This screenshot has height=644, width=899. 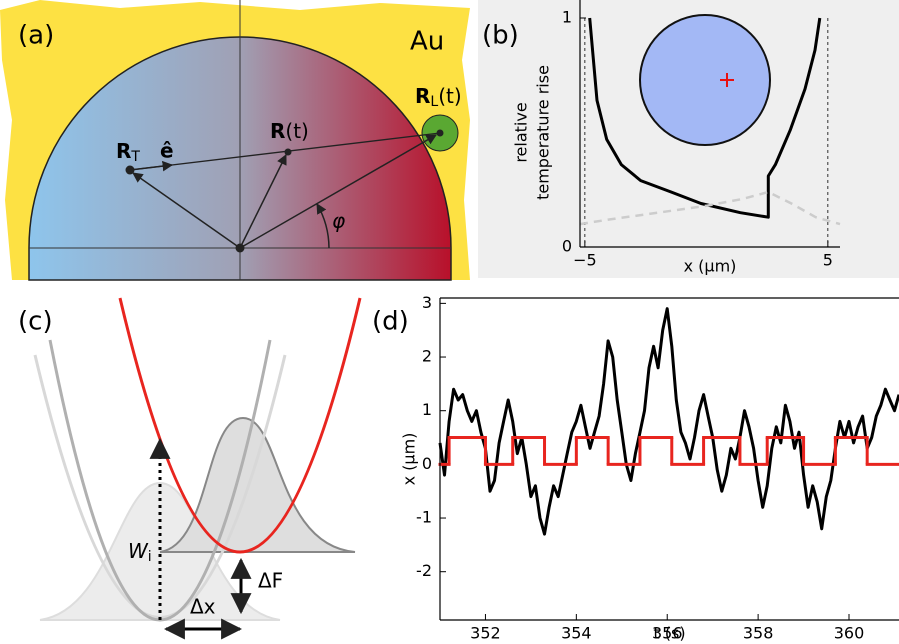 I want to click on label: RT, so click(x=128, y=152).